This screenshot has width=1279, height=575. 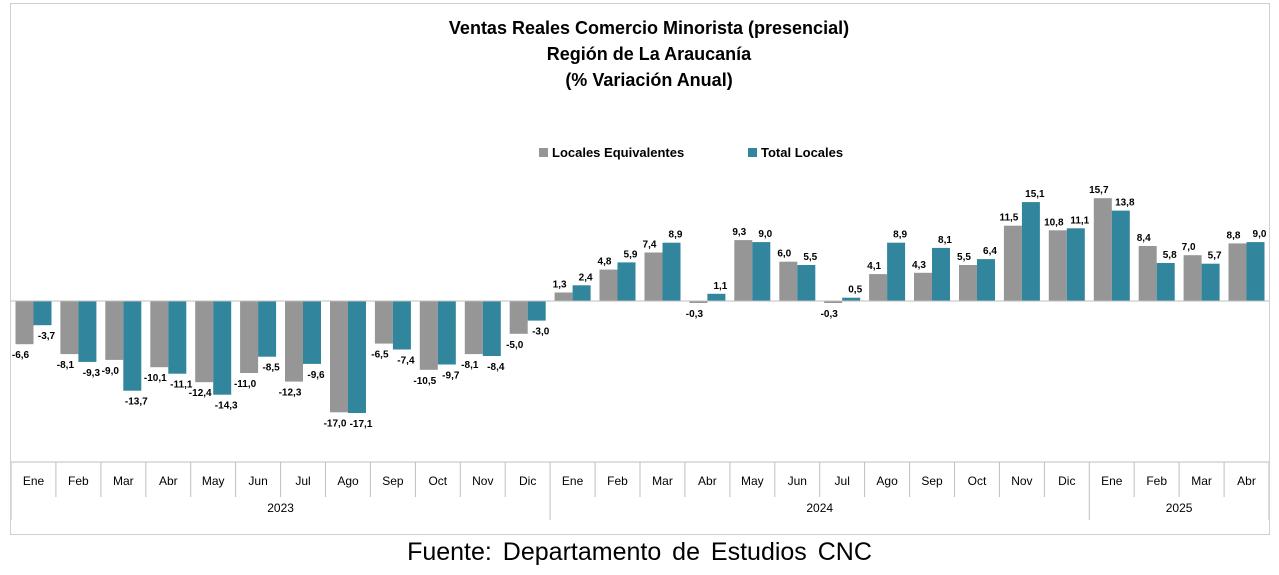 What do you see at coordinates (1234, 235) in the screenshot?
I see `data-label-locales-equivalentes-27: 8,8` at bounding box center [1234, 235].